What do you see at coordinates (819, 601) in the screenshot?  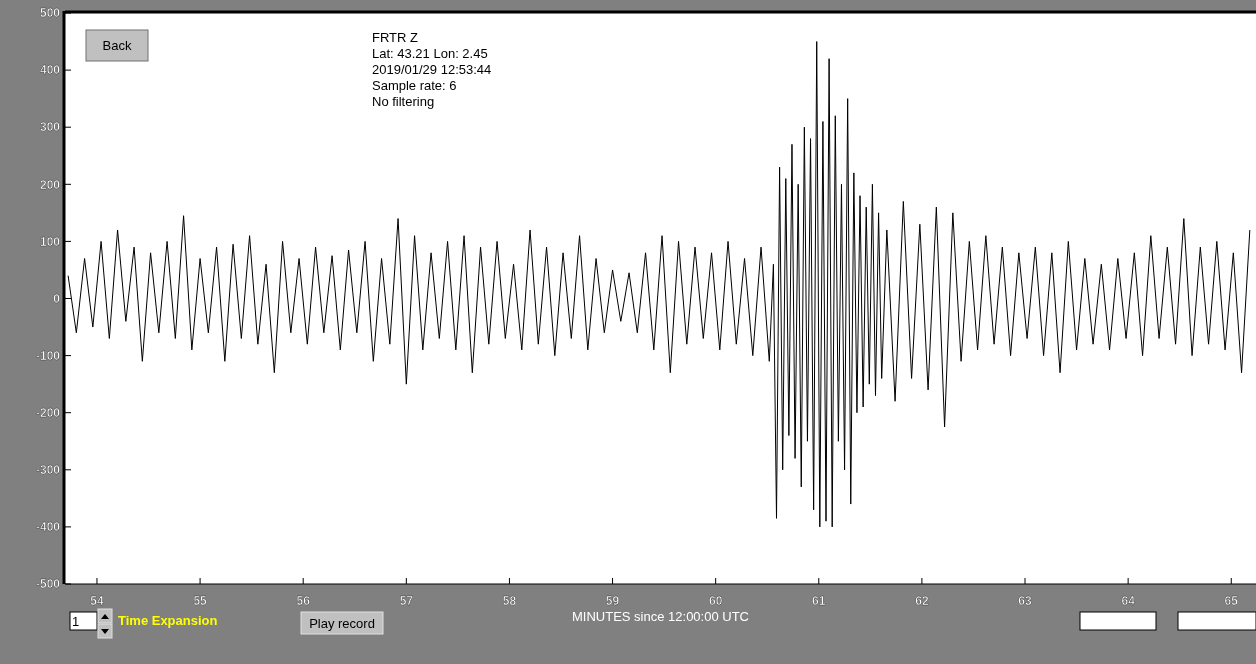 I see `x-tick-label: 61` at bounding box center [819, 601].